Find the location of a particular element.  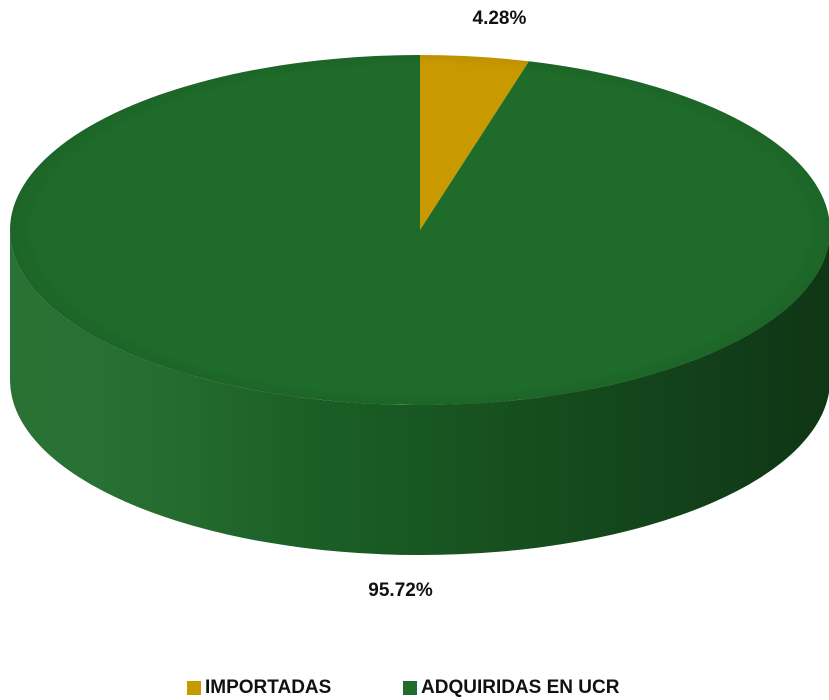

legend-label: ADQUIRIDAS EN UCR is located at coordinates (520, 687).